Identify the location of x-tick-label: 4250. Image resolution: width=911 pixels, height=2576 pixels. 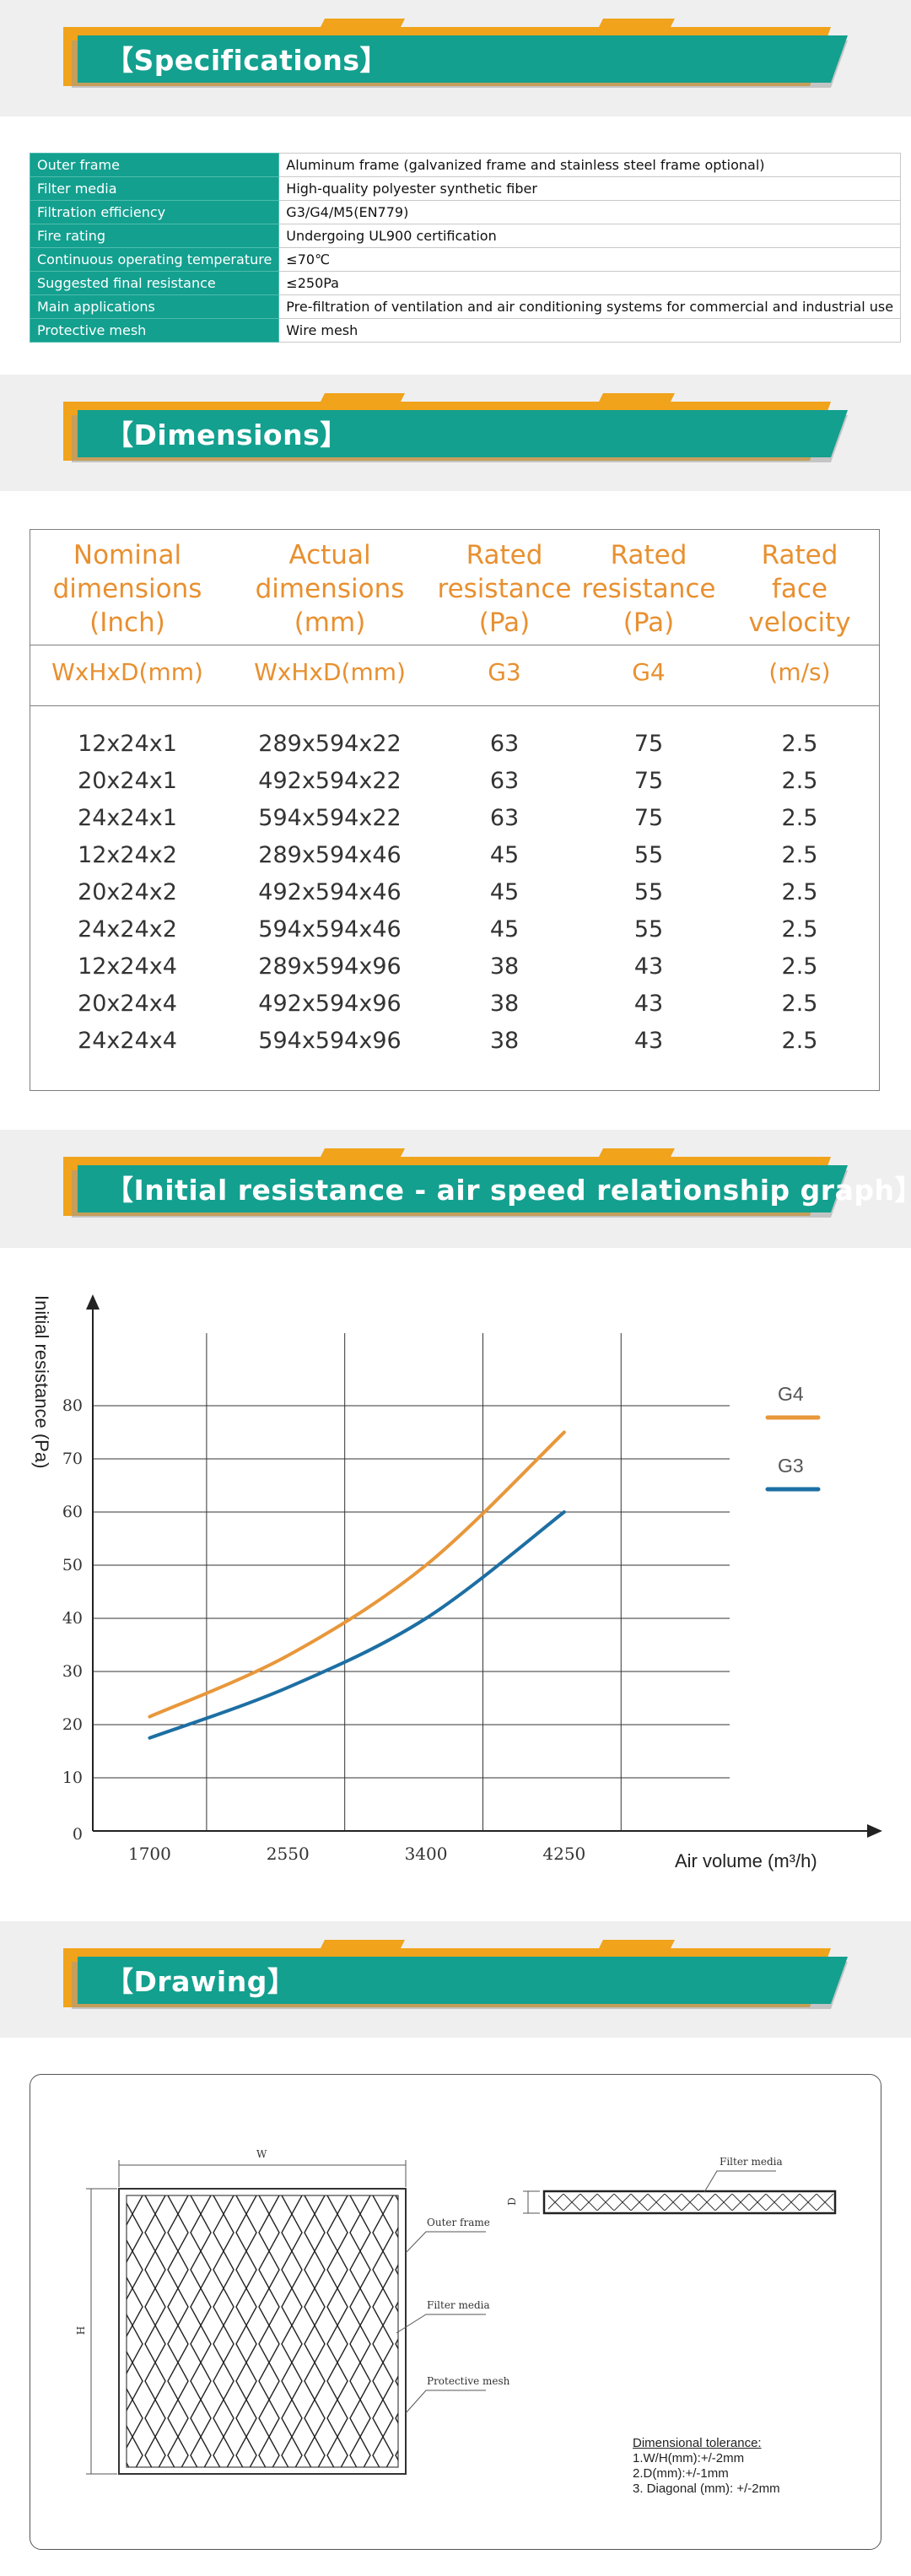
(563, 1854).